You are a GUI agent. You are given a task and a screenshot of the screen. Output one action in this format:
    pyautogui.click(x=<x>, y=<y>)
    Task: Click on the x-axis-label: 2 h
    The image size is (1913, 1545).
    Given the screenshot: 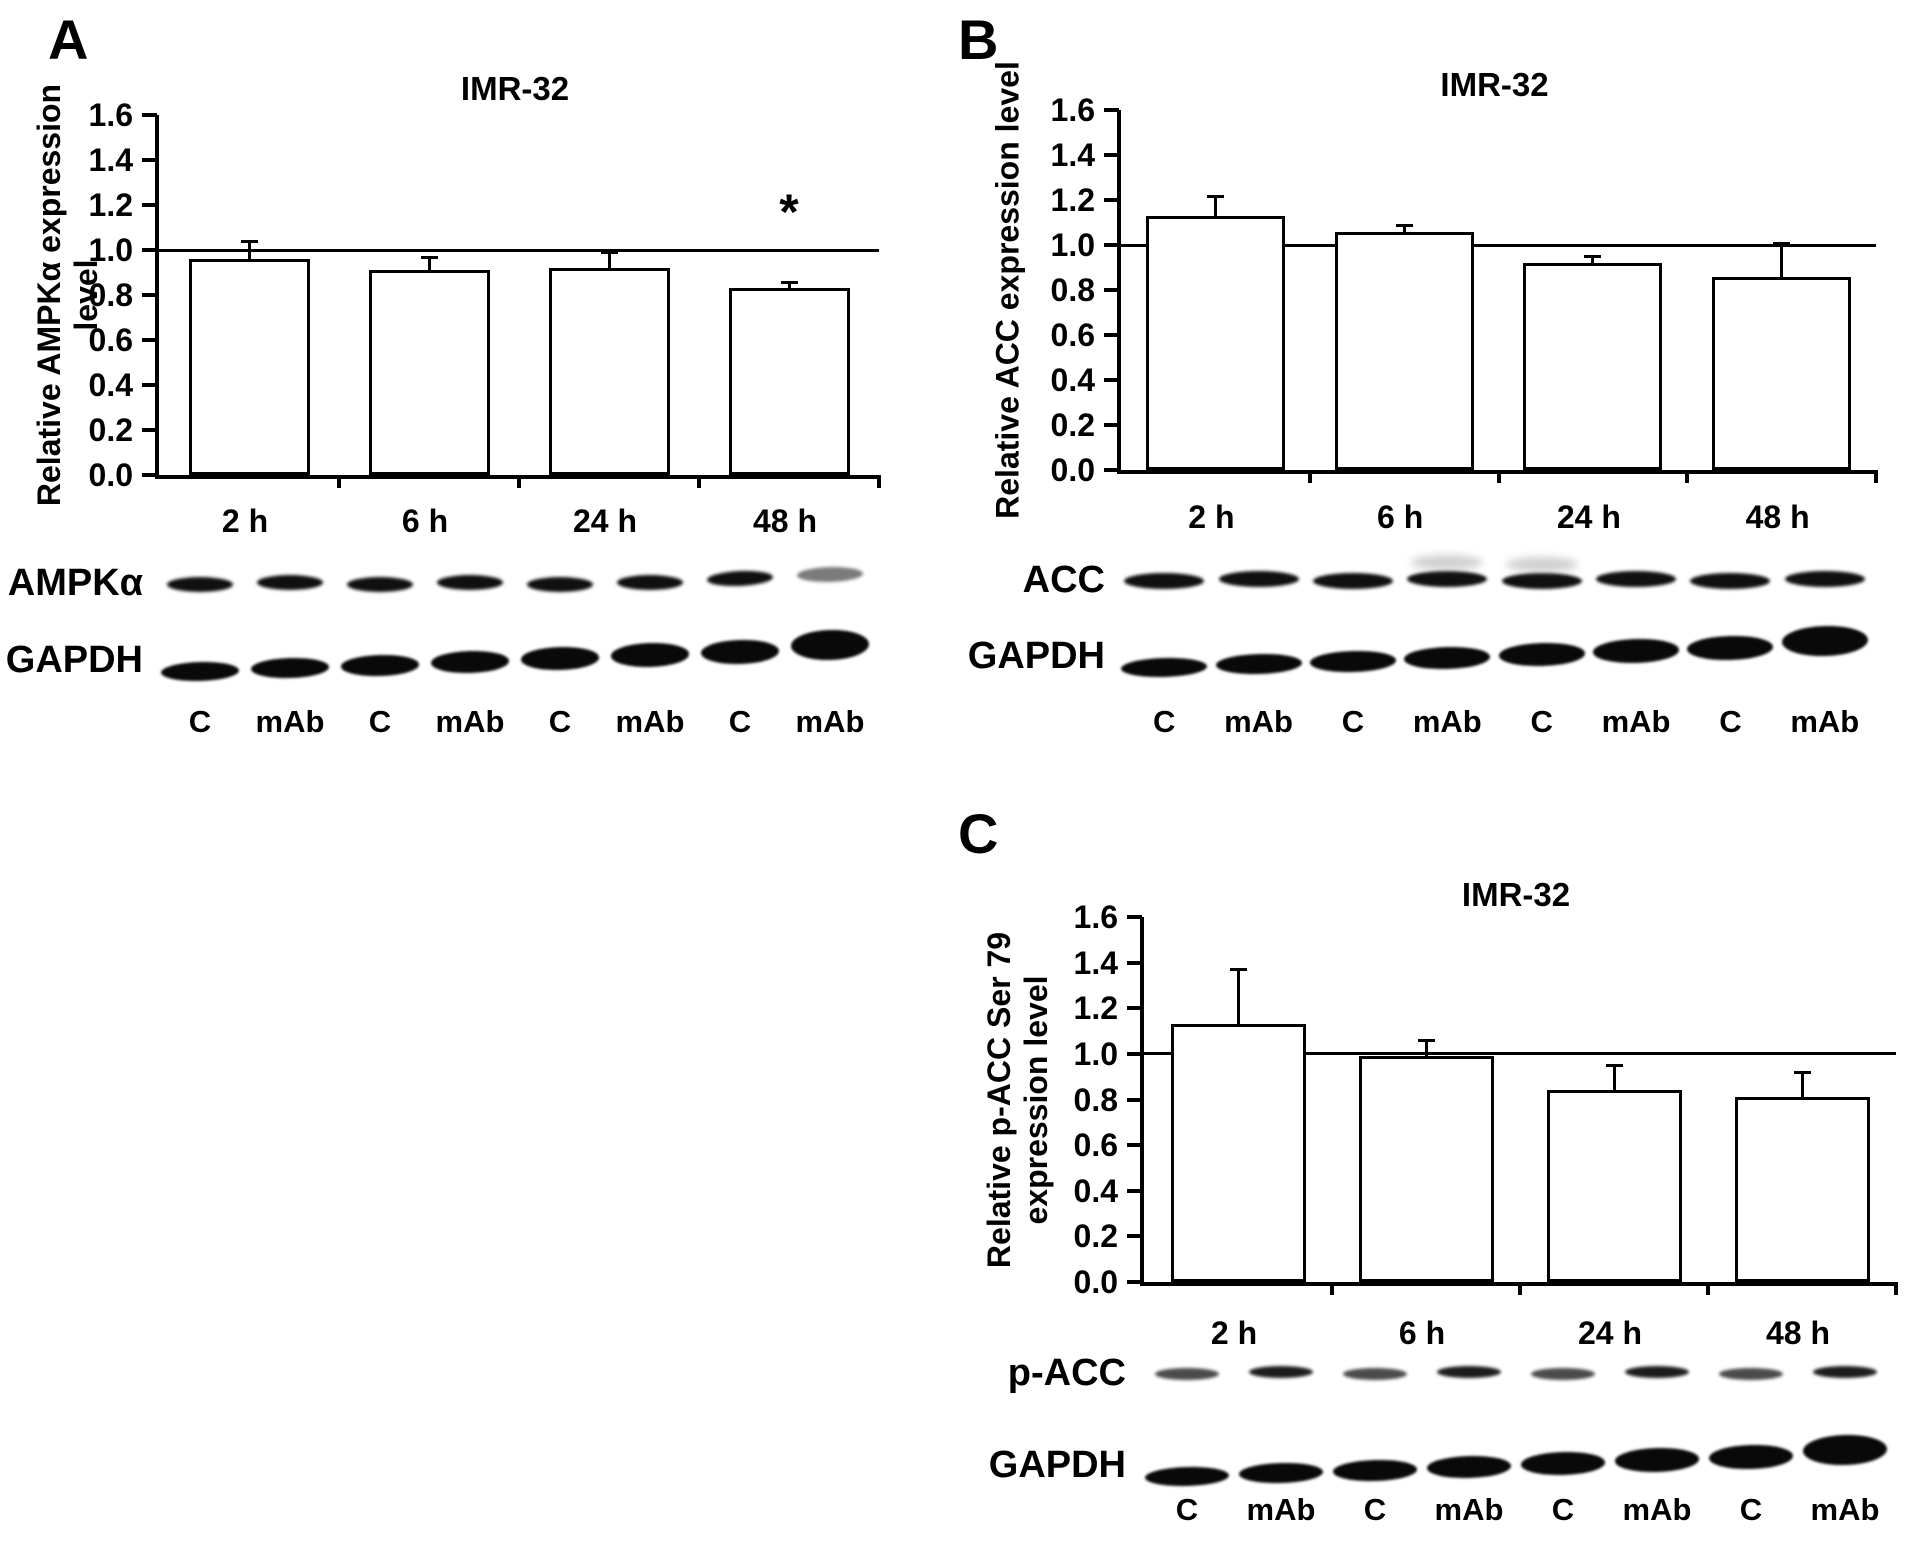 What is the action you would take?
    pyautogui.click(x=1211, y=517)
    